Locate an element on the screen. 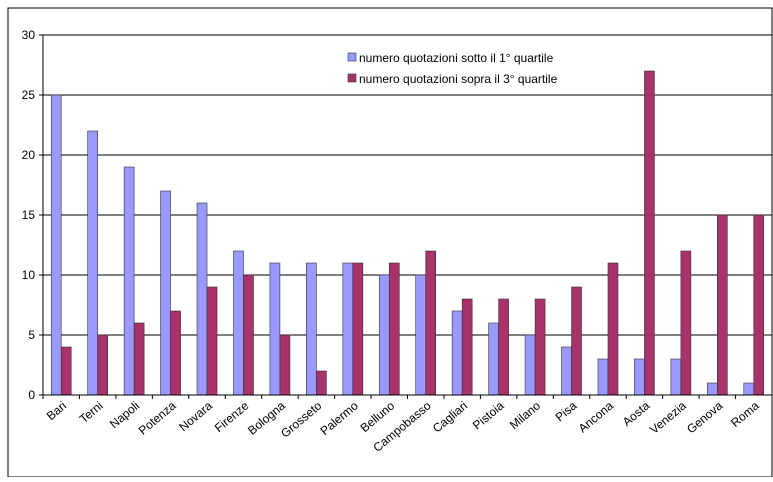 The height and width of the screenshot is (482, 773). y-tick-label: 30 is located at coordinates (29, 35).